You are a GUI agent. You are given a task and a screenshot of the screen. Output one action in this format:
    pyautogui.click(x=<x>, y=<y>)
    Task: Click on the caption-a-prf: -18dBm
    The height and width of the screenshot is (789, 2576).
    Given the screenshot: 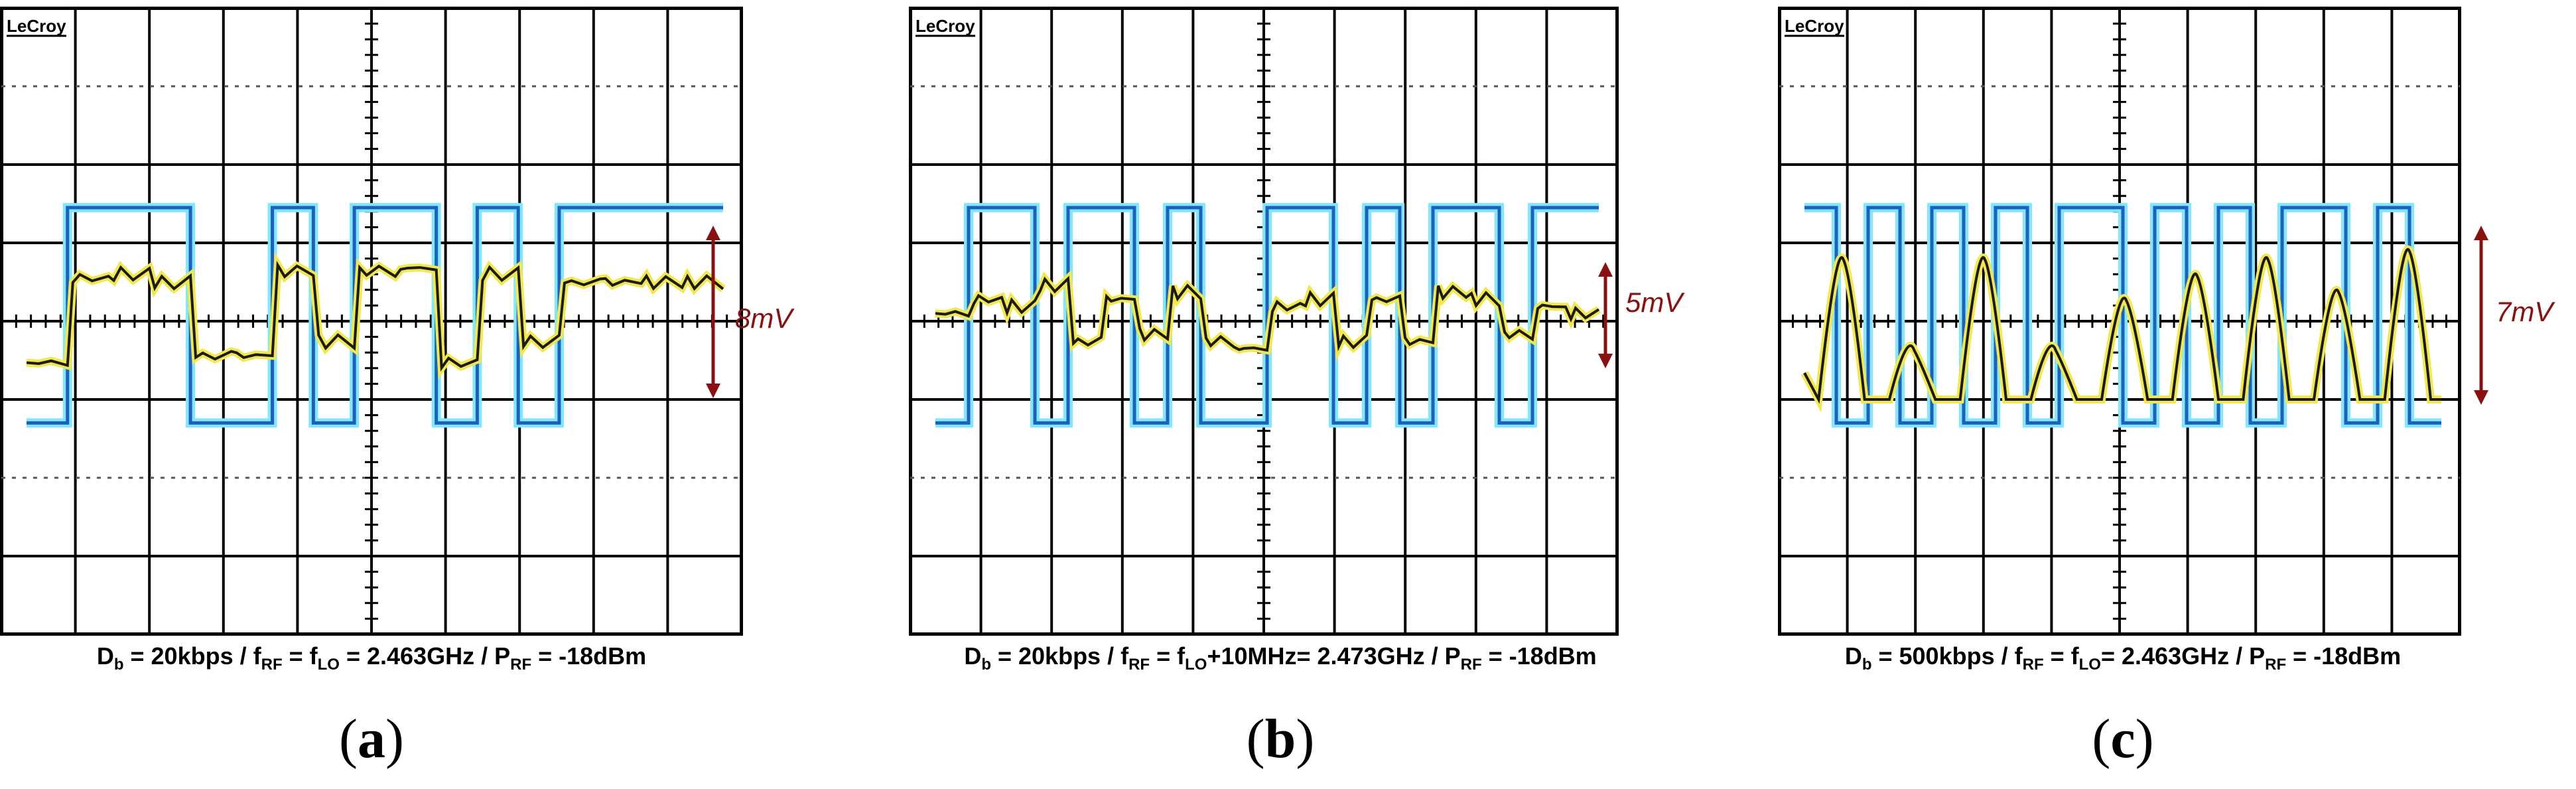 What is the action you would take?
    pyautogui.click(x=603, y=656)
    